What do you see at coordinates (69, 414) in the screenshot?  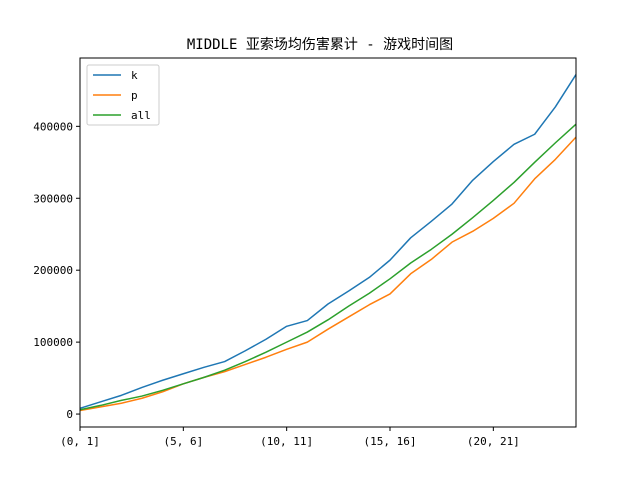 I see `y-tick-label: 0` at bounding box center [69, 414].